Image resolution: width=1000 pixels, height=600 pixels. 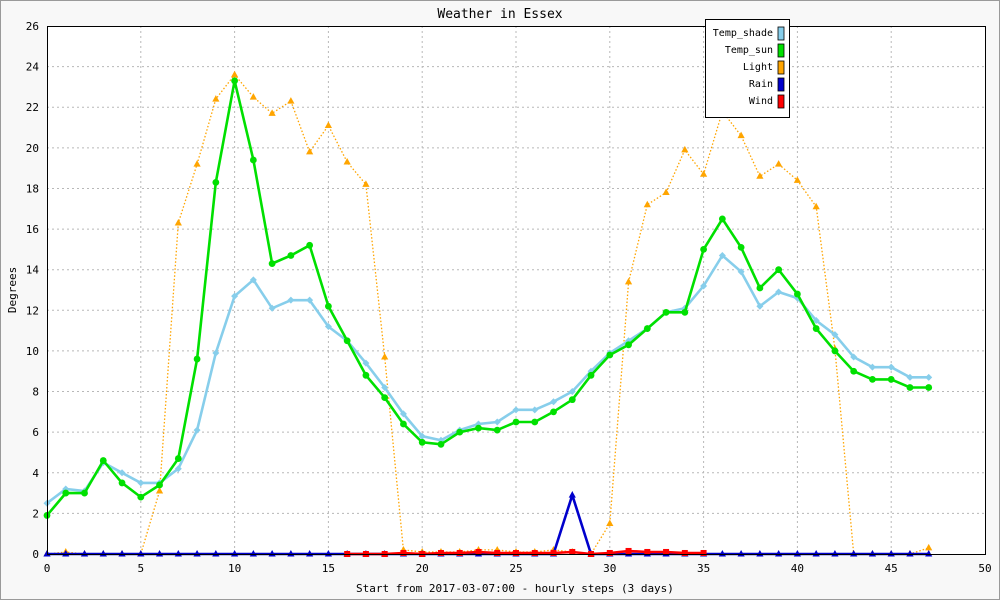 I want to click on y-tick-label: 6, so click(x=35, y=432).